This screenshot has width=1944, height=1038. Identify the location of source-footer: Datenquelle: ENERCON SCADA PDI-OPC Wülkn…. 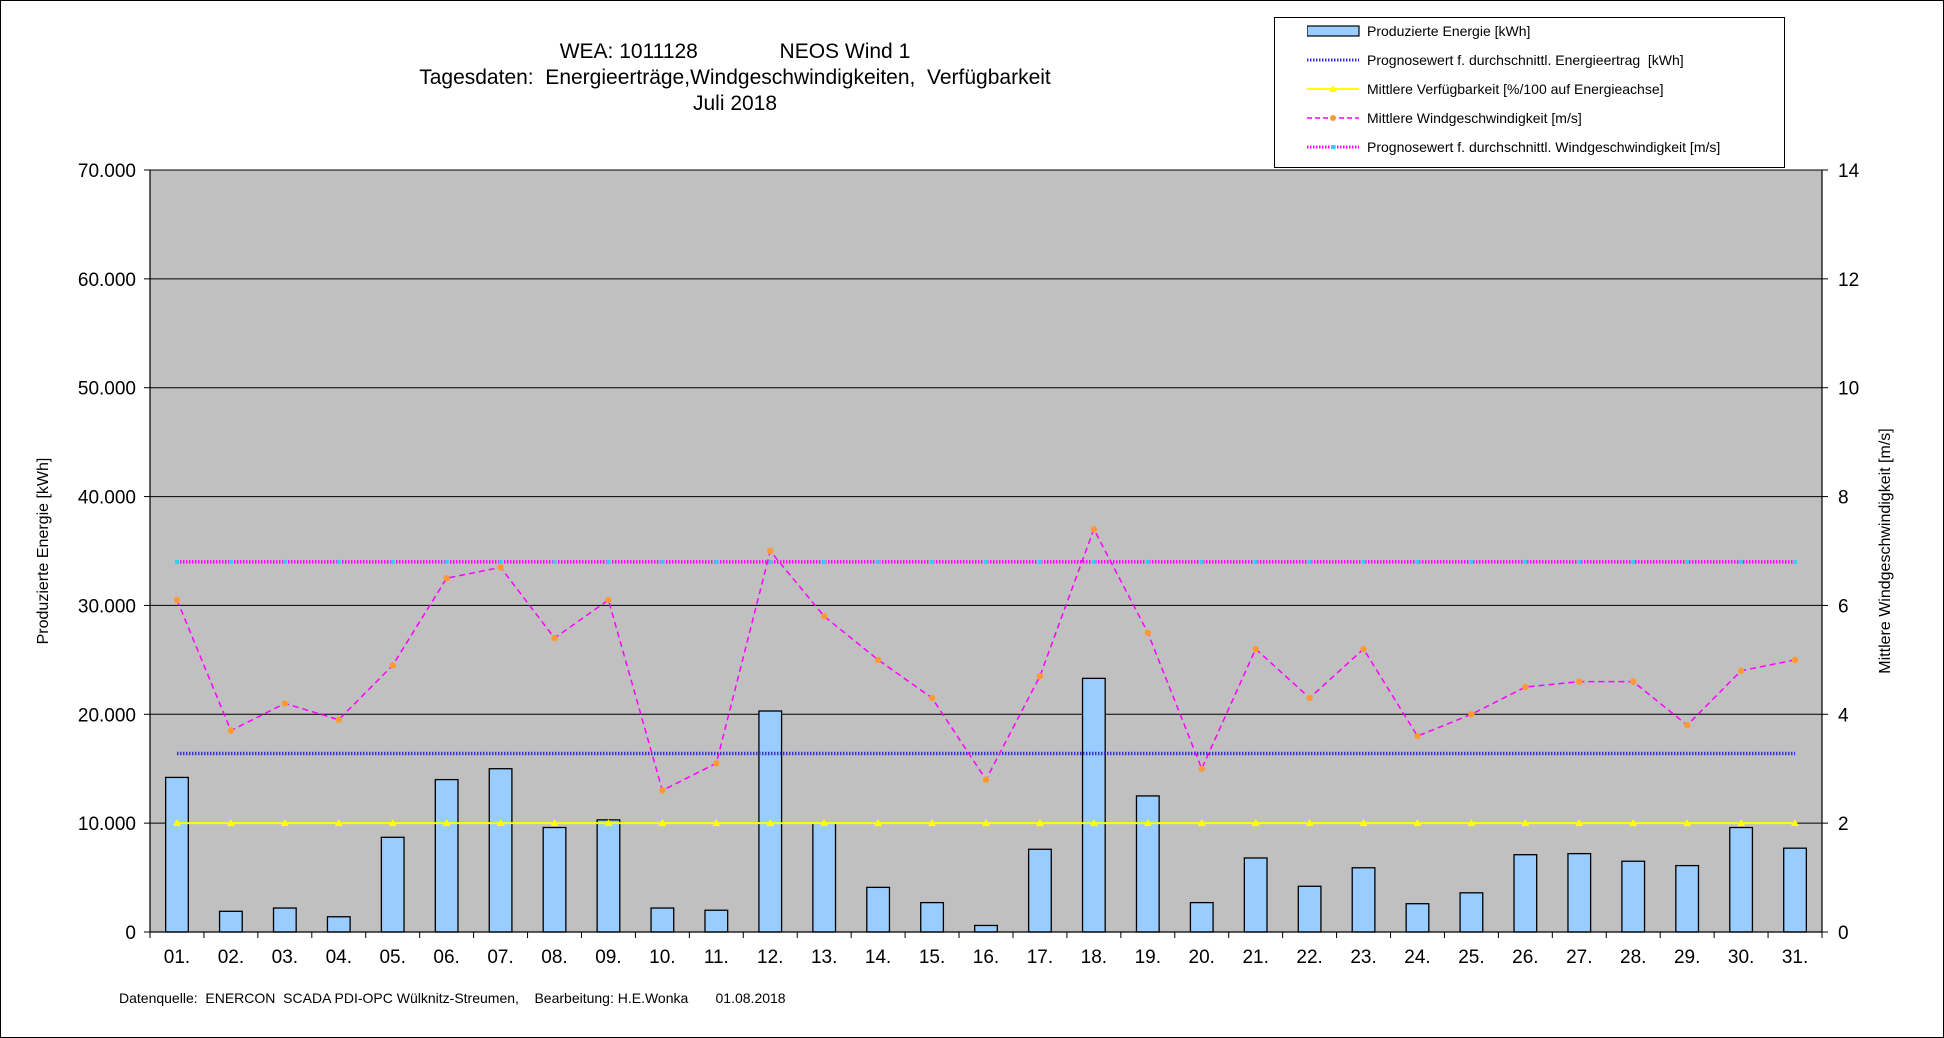
(452, 998).